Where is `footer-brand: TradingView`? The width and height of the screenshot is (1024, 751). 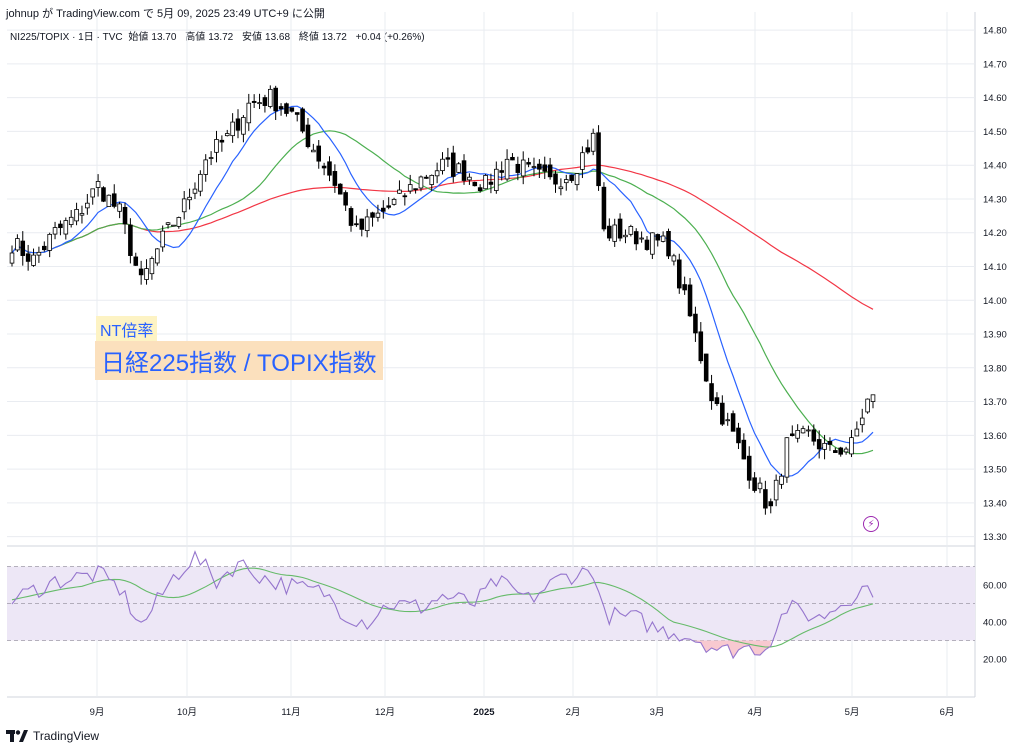 footer-brand: TradingView is located at coordinates (52, 736).